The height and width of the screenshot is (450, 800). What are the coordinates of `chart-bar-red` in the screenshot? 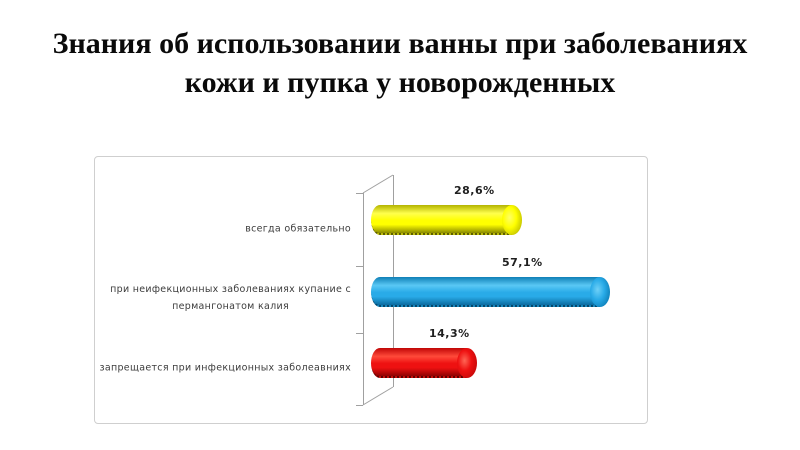 It's located at (424, 363).